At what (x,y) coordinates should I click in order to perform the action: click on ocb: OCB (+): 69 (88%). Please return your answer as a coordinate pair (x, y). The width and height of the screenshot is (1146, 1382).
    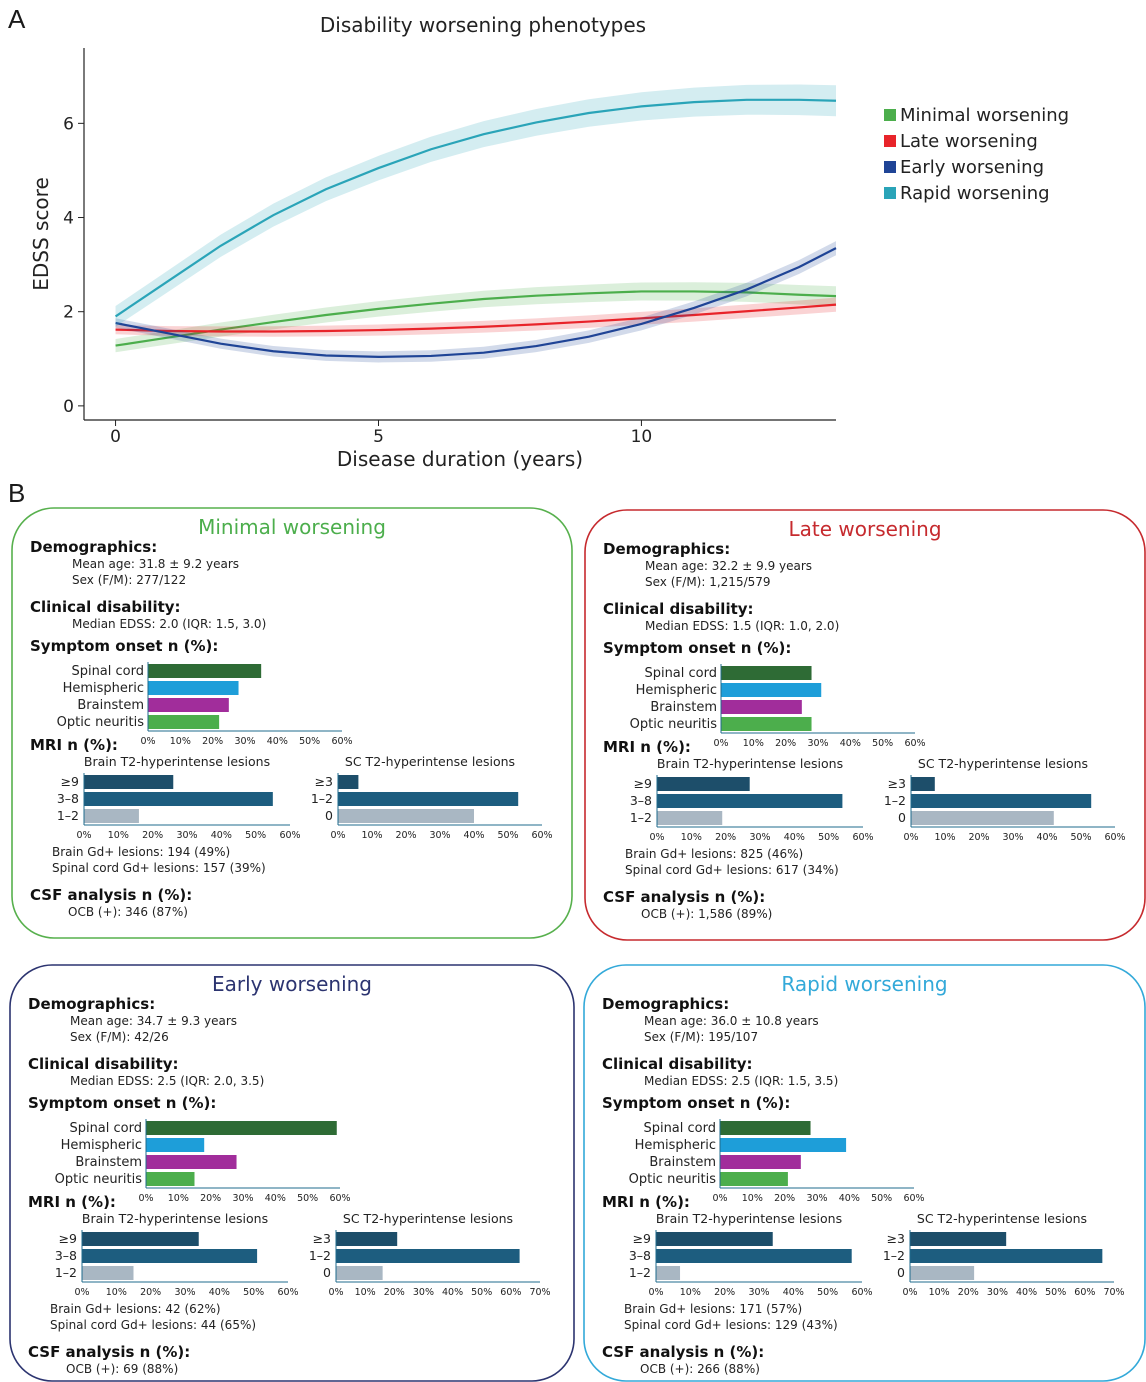
    Looking at the image, I should click on (122, 1369).